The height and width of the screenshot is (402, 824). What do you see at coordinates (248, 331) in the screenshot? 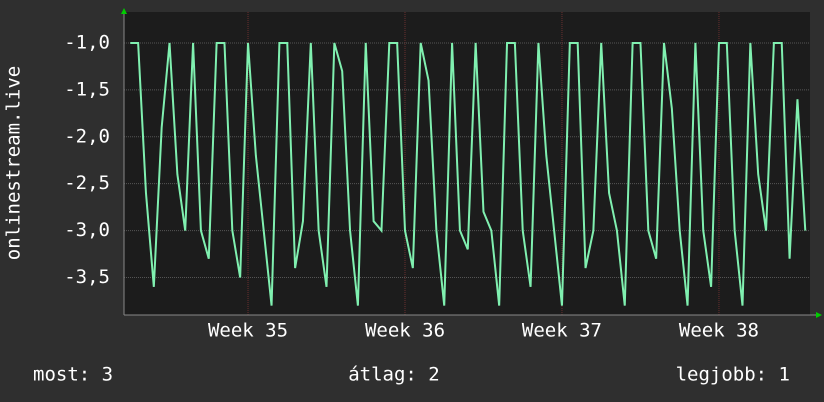
I see `x-tick-label: Week 35` at bounding box center [248, 331].